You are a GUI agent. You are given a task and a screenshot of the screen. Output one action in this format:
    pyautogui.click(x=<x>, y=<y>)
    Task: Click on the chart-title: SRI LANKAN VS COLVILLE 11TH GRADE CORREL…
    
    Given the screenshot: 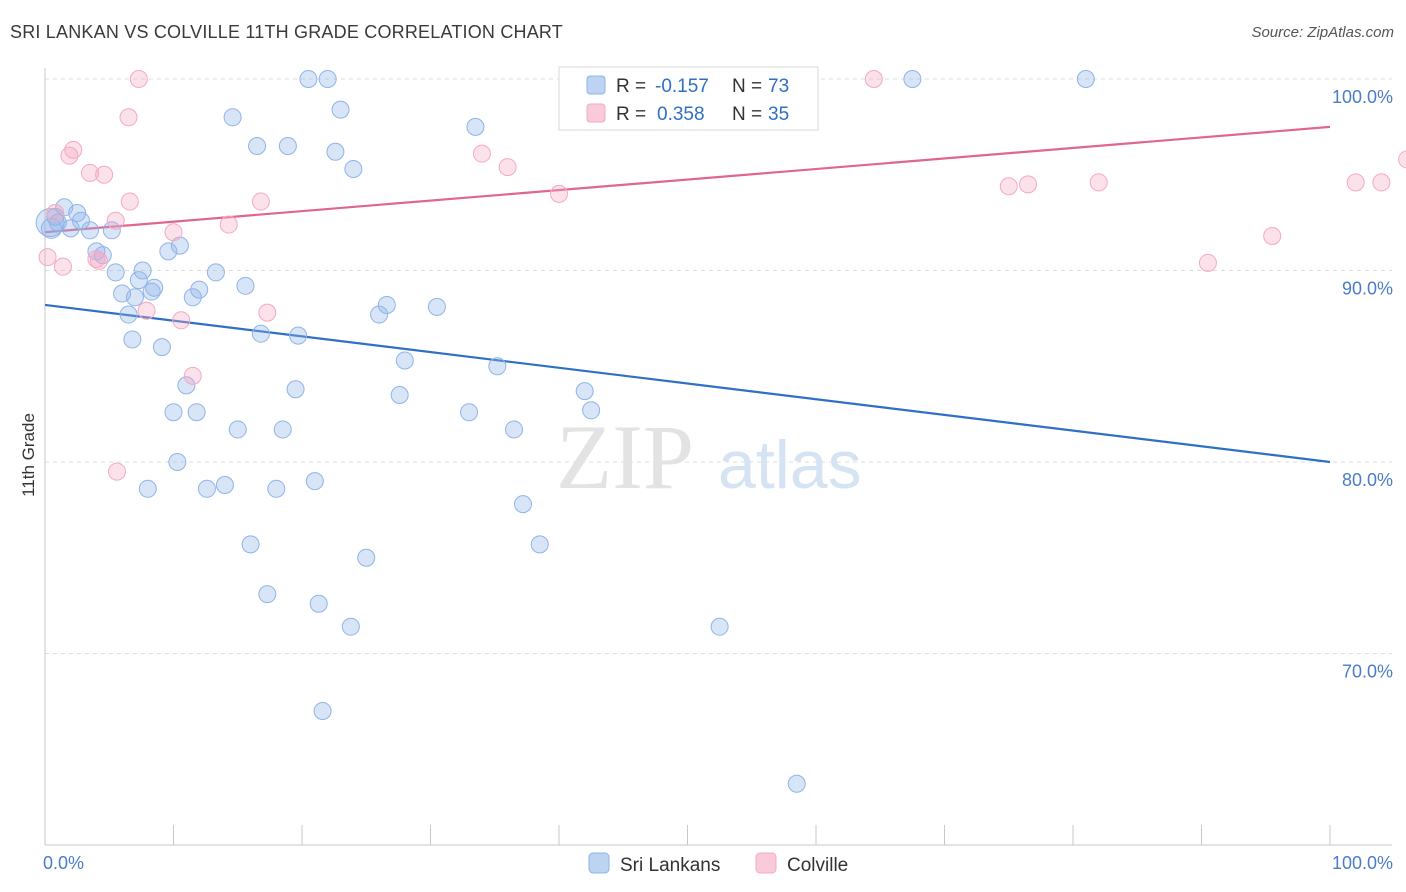 What is the action you would take?
    pyautogui.click(x=287, y=32)
    